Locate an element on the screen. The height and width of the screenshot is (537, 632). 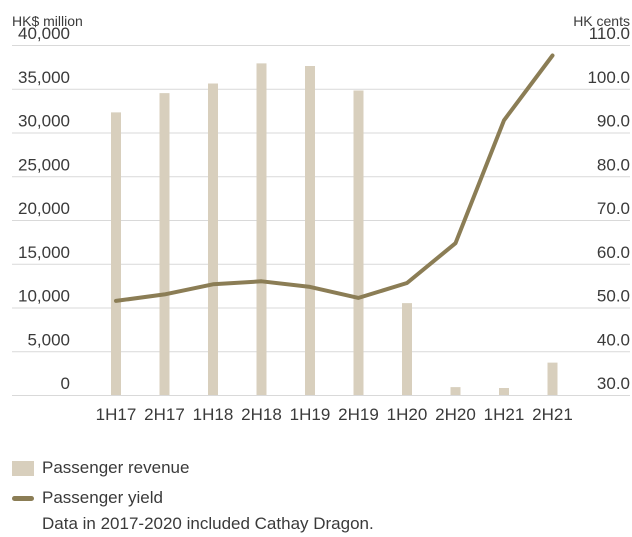
left-tick-label: 15,000 is located at coordinates (44, 252).